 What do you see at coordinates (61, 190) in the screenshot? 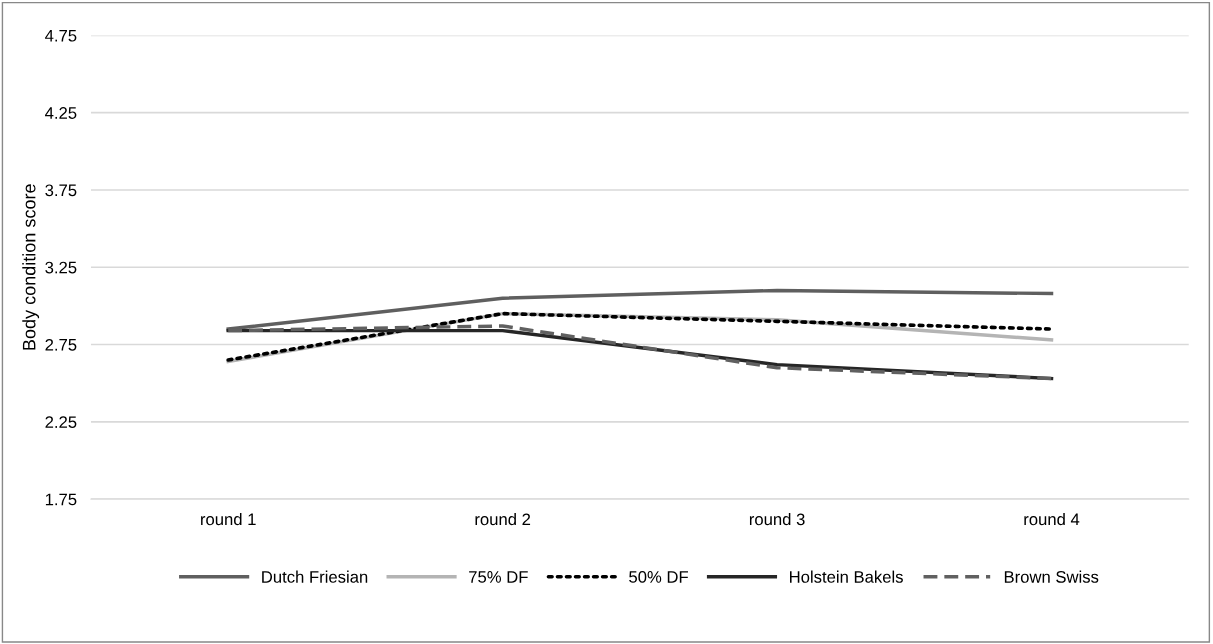
I see `y-tick-label: 3.75` at bounding box center [61, 190].